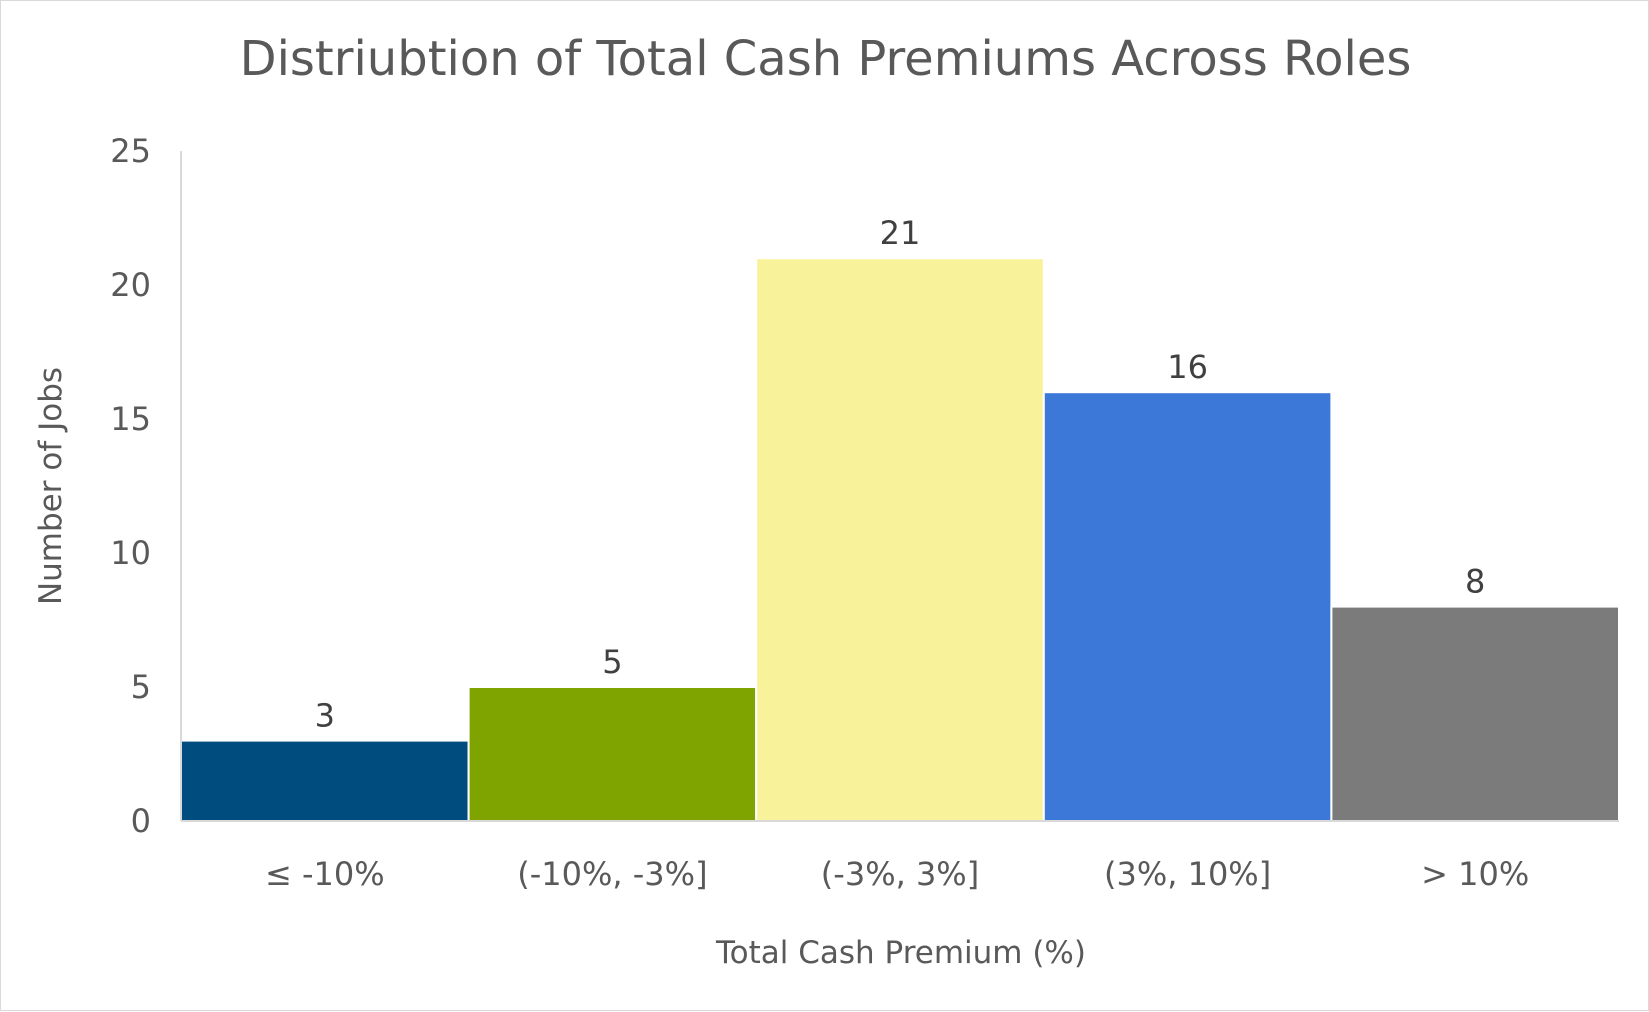  What do you see at coordinates (141, 687) in the screenshot?
I see `y-tick-label: 5` at bounding box center [141, 687].